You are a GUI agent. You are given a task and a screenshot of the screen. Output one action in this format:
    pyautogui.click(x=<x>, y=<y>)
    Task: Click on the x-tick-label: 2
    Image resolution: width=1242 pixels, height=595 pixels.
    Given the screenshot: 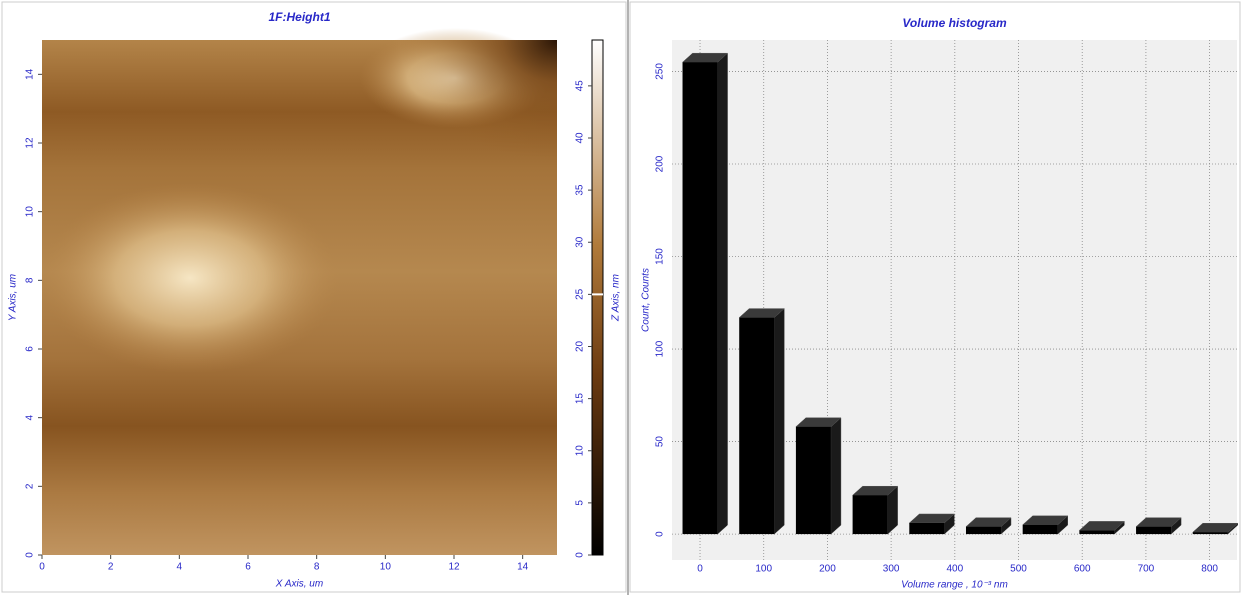 What is the action you would take?
    pyautogui.click(x=111, y=567)
    